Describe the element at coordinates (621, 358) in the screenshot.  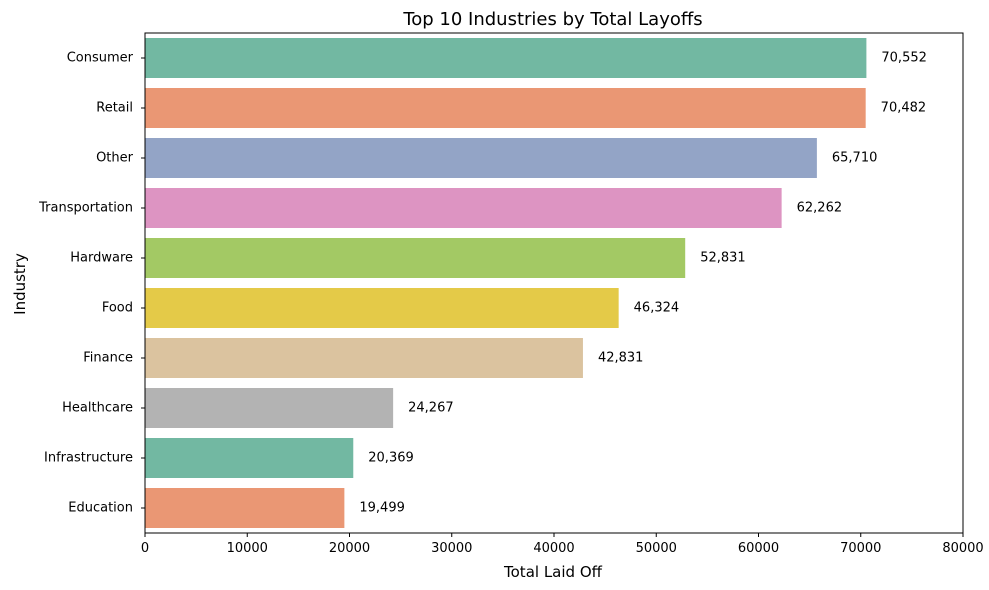
I see `bar-value-label: 42,831` at that location.